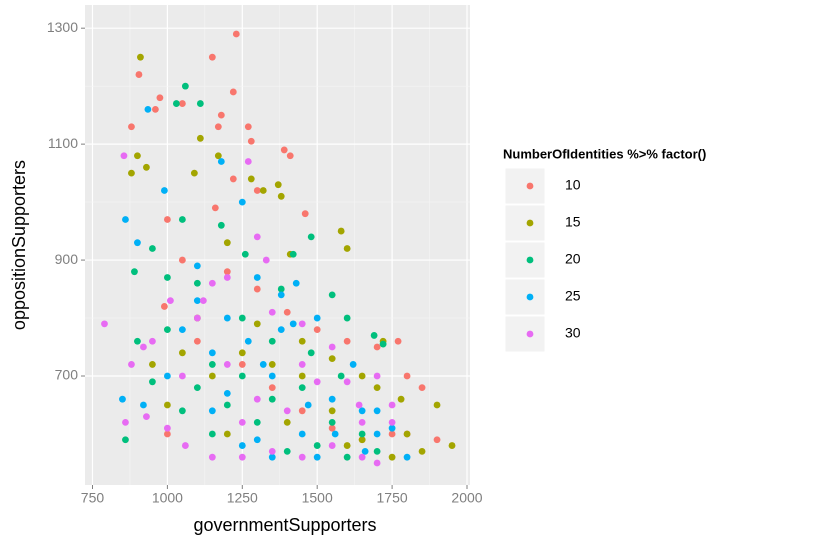 Image resolution: width=840 pixels, height=538 pixels. I want to click on x-tick-label: 1000, so click(167, 498).